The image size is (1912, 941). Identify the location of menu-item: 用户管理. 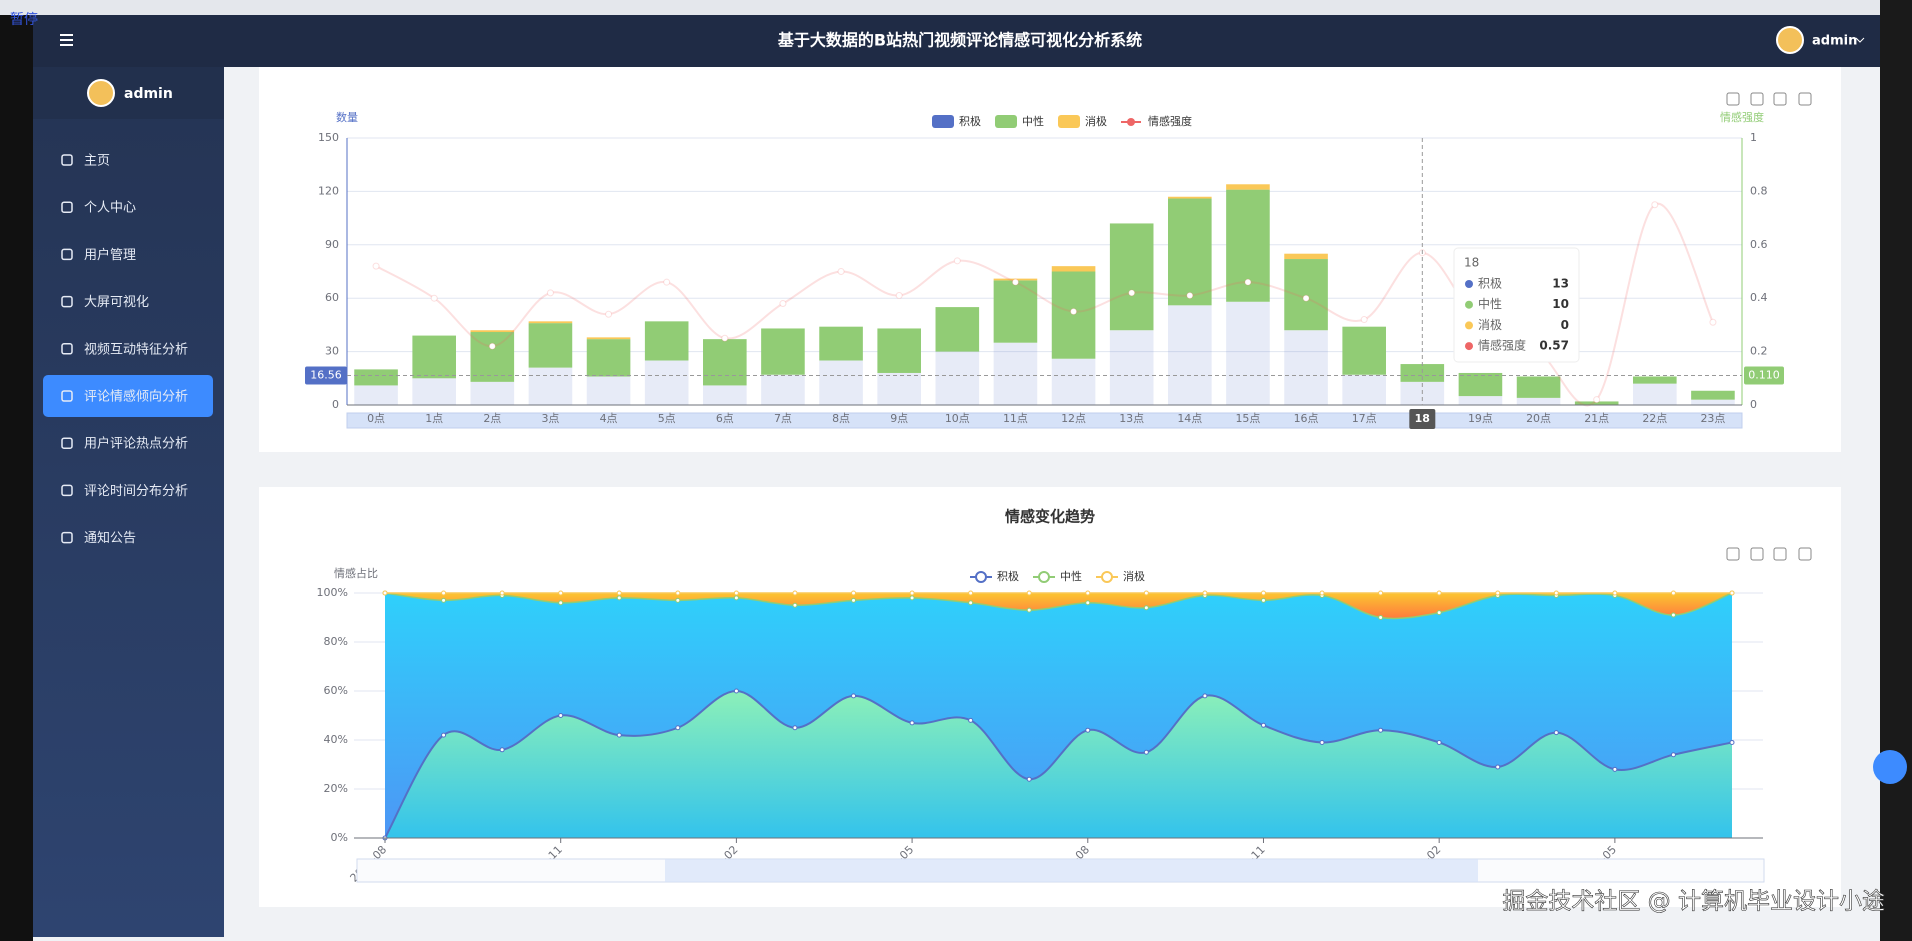
(110, 255).